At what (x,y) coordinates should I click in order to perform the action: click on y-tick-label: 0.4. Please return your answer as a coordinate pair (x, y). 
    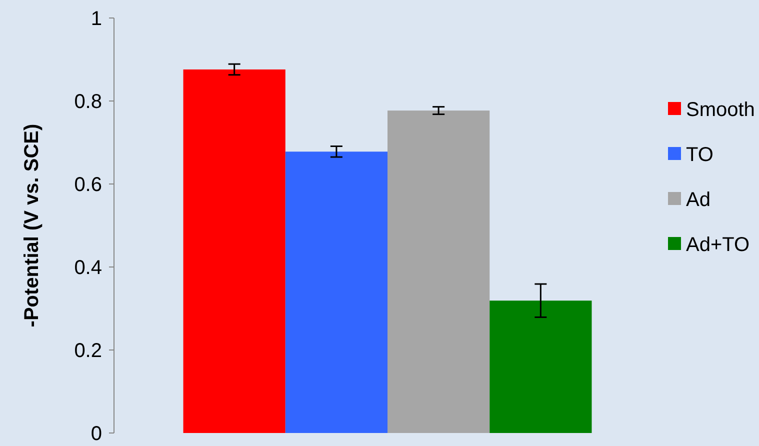
    Looking at the image, I should click on (88, 268).